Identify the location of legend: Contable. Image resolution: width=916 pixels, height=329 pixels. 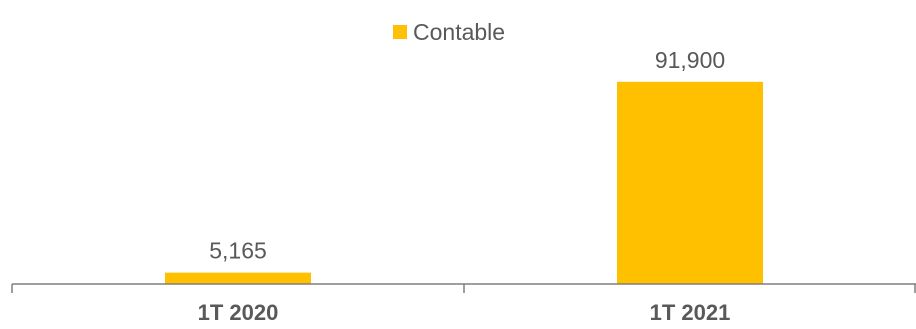
(449, 32).